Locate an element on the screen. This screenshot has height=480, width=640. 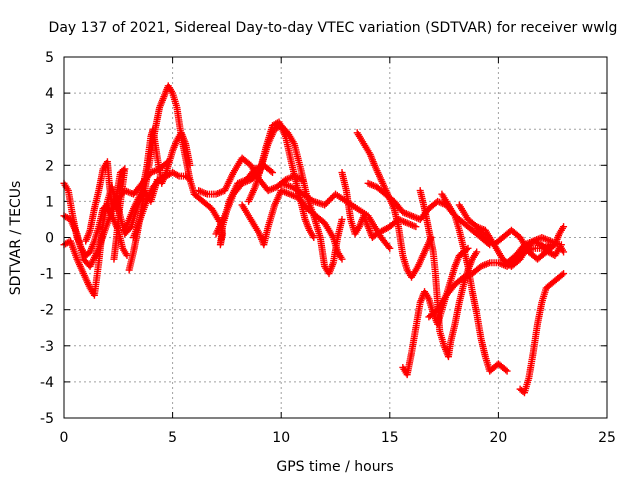
y-tick-label: 3 is located at coordinates (49, 130).